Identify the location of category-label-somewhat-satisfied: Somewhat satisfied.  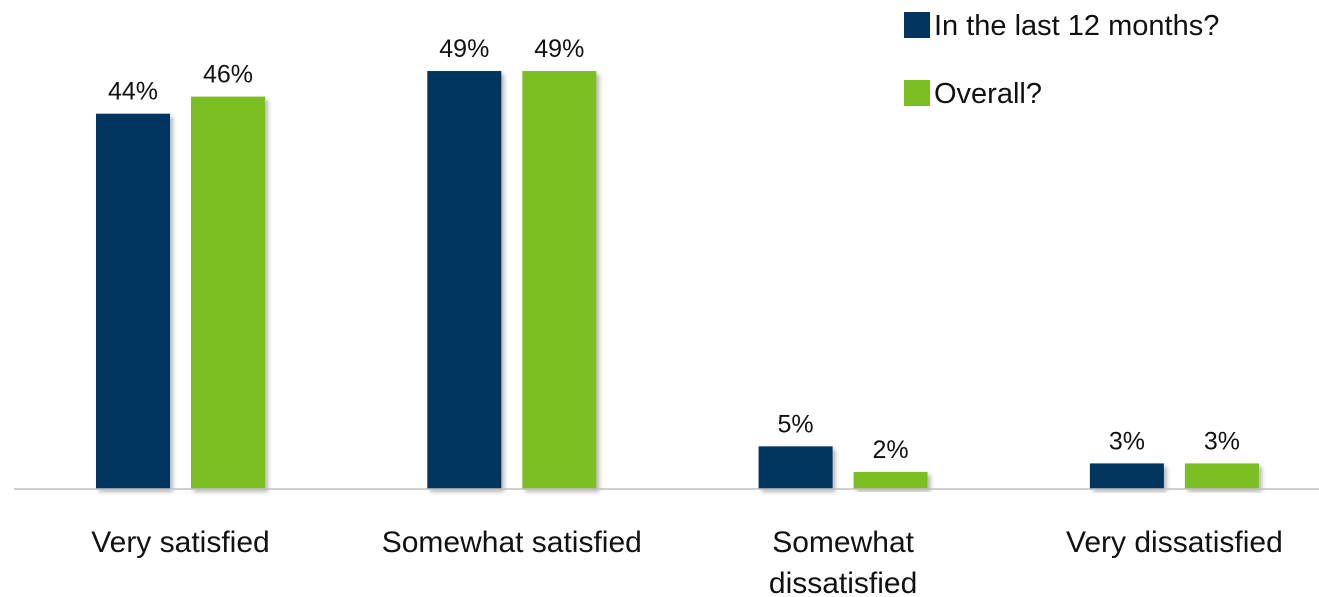
(512, 542).